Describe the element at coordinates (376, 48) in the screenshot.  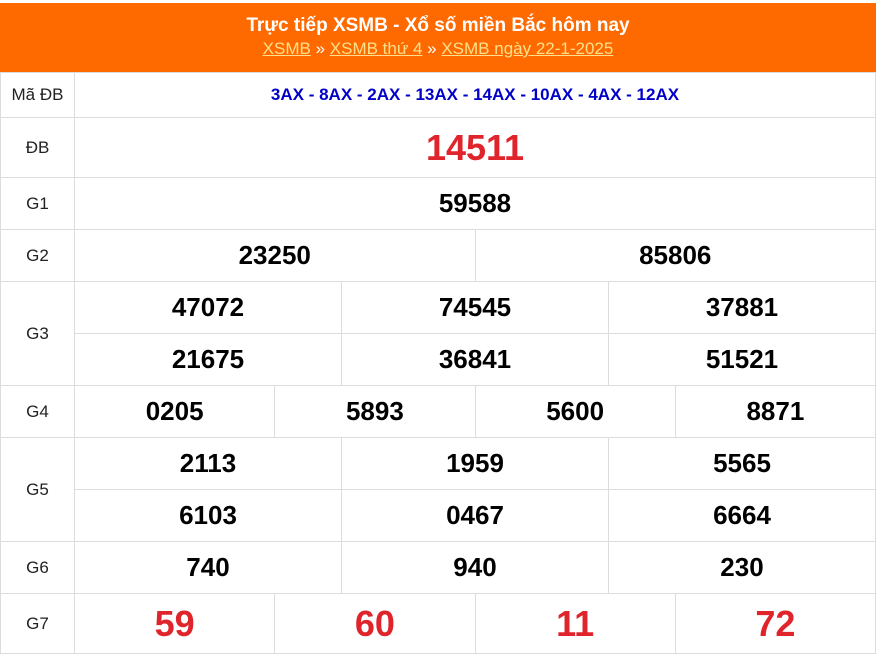
I see `breadcrumb-xsmb-thu-4: XSMB thứ 4` at that location.